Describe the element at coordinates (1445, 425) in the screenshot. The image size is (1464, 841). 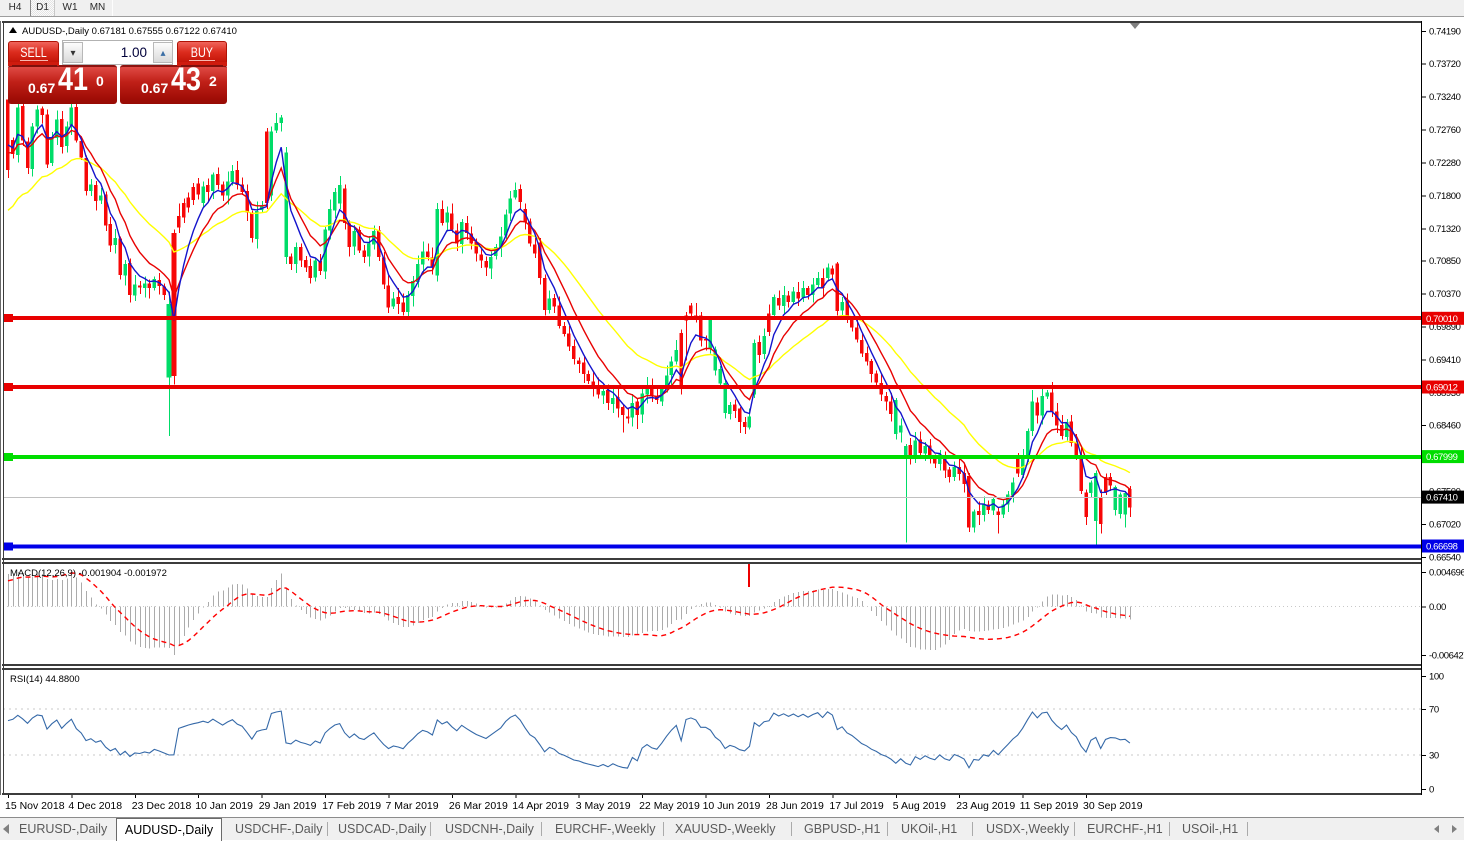
I see `svg-text: 0.68460` at that location.